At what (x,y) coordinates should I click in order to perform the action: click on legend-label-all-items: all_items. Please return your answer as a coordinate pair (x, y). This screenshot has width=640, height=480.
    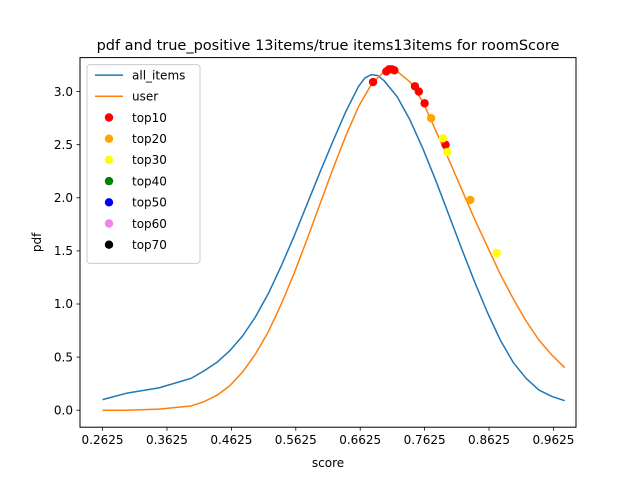
    Looking at the image, I should click on (158, 75).